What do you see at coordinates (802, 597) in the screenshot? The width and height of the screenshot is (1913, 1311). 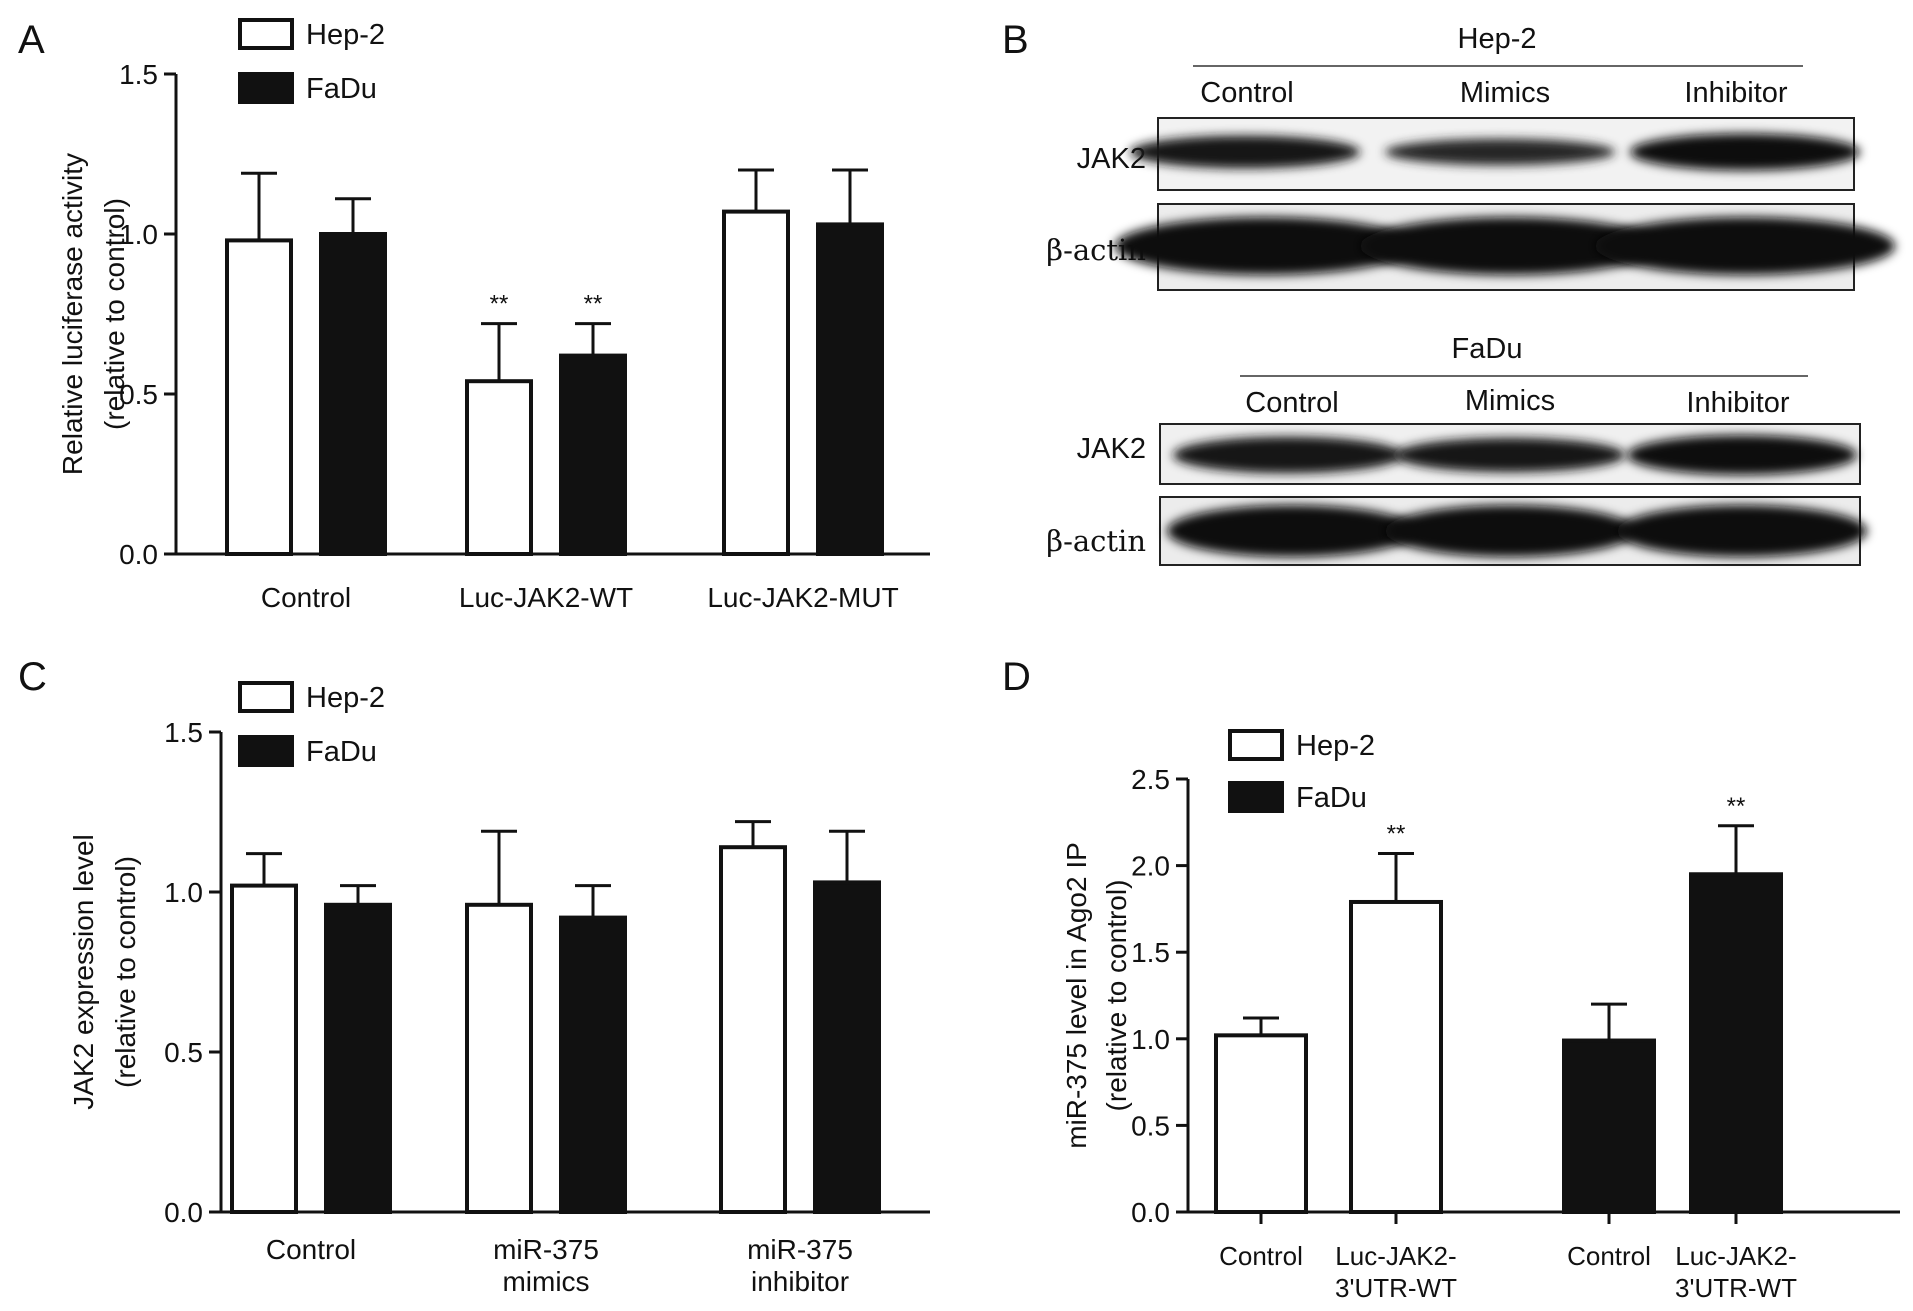 I see `x-tick-label: Luc-JAK2-MUT` at bounding box center [802, 597].